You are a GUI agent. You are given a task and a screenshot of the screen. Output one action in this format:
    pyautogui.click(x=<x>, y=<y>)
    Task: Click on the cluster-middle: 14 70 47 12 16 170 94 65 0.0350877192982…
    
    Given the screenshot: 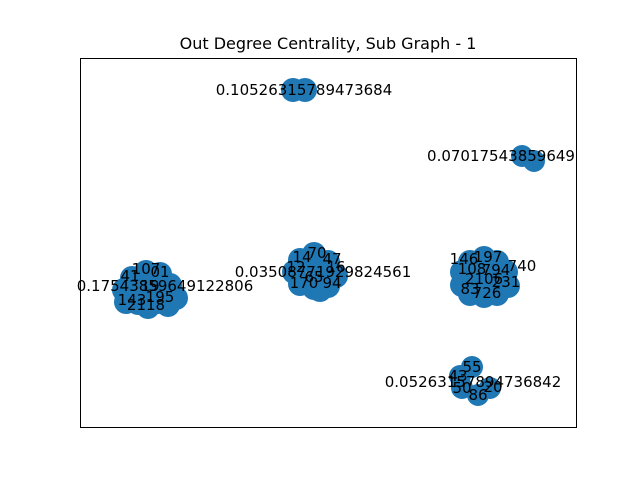 What is the action you would take?
    pyautogui.click(x=323, y=272)
    